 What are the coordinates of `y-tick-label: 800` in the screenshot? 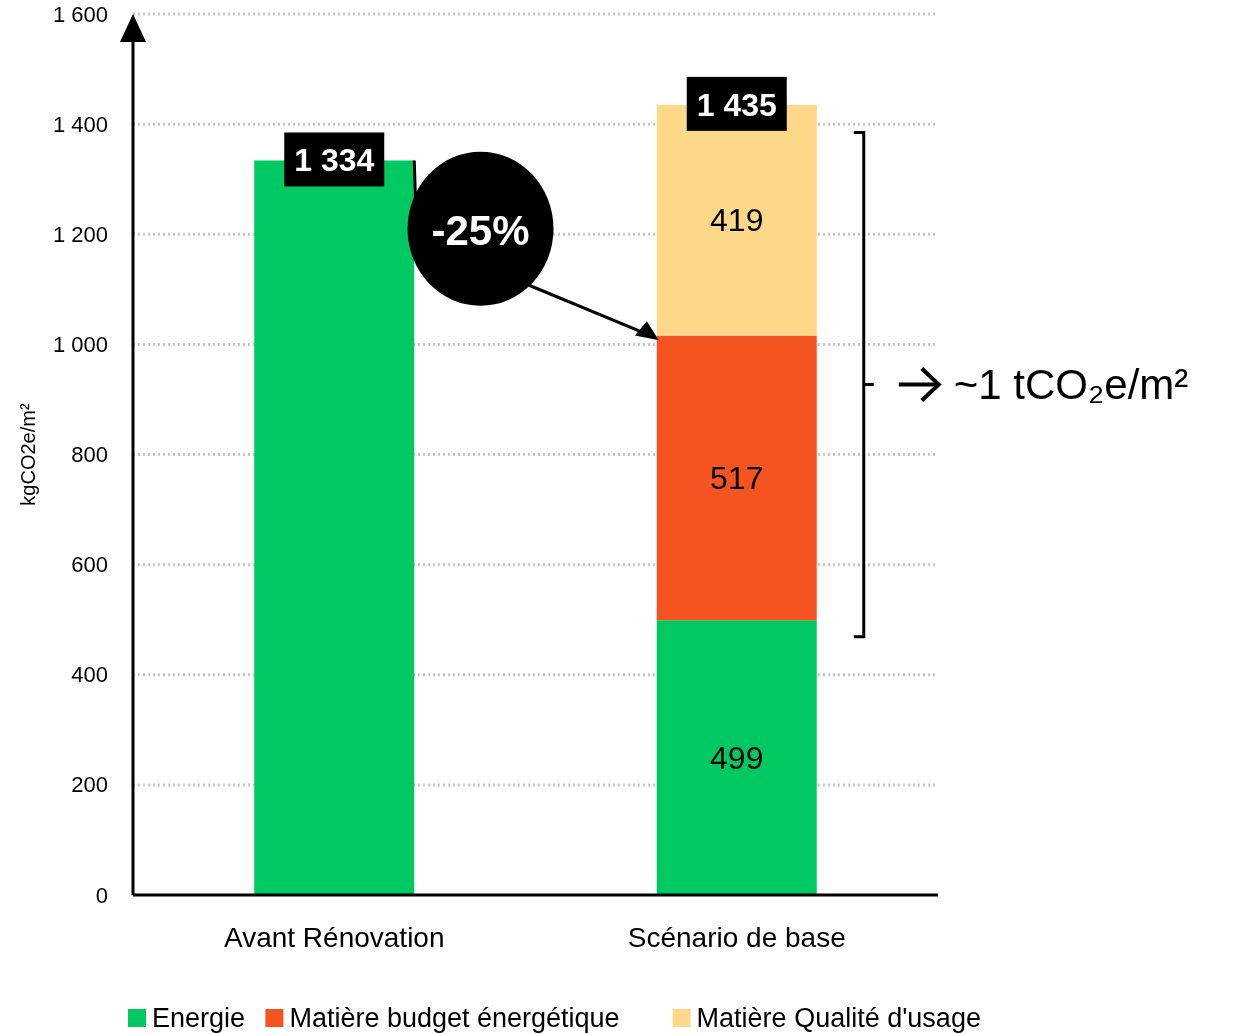 It's located at (89, 454).